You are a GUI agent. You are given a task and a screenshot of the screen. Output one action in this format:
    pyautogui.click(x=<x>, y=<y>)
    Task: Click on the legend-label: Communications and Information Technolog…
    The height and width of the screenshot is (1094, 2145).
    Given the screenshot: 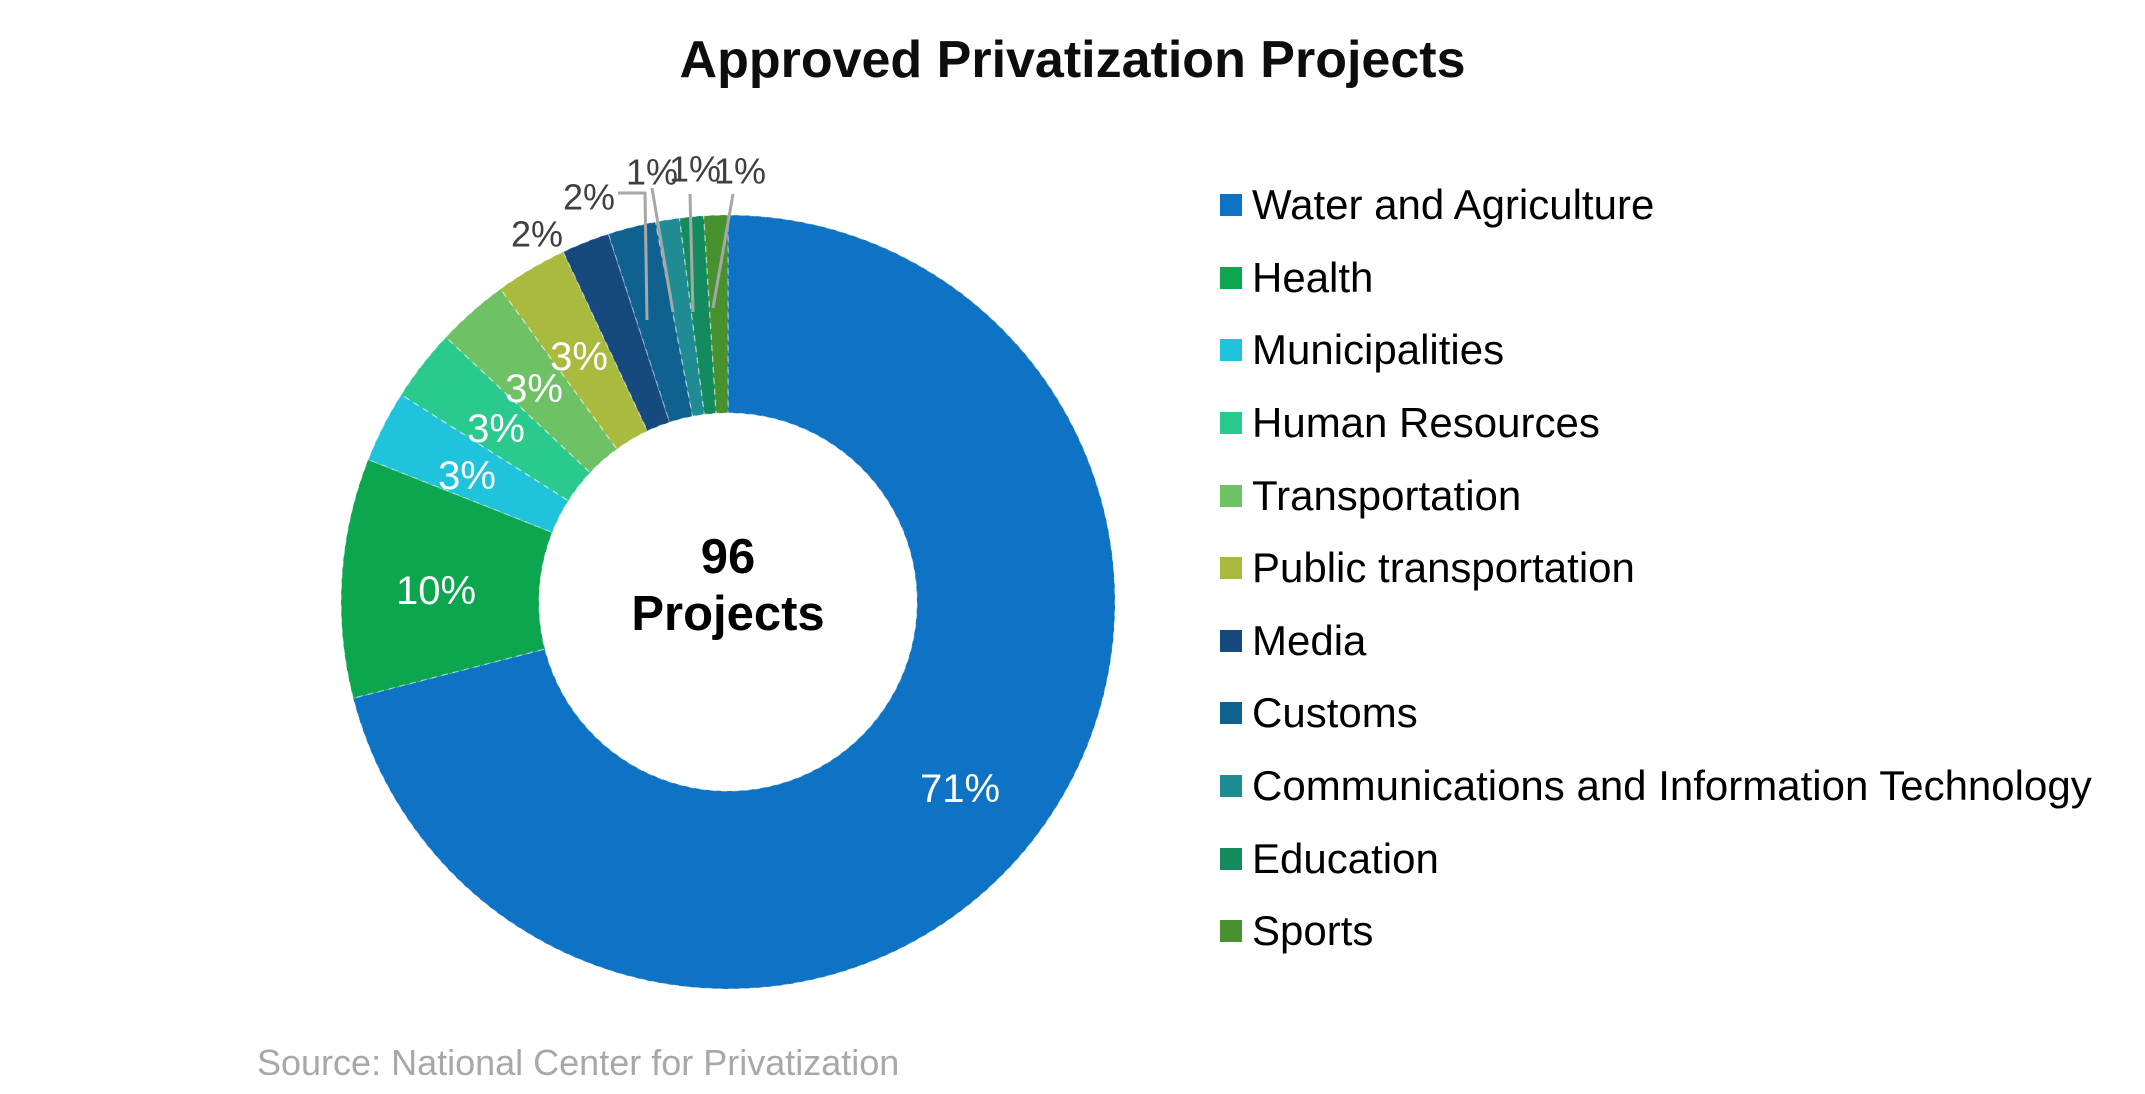 What is the action you would take?
    pyautogui.click(x=1672, y=786)
    